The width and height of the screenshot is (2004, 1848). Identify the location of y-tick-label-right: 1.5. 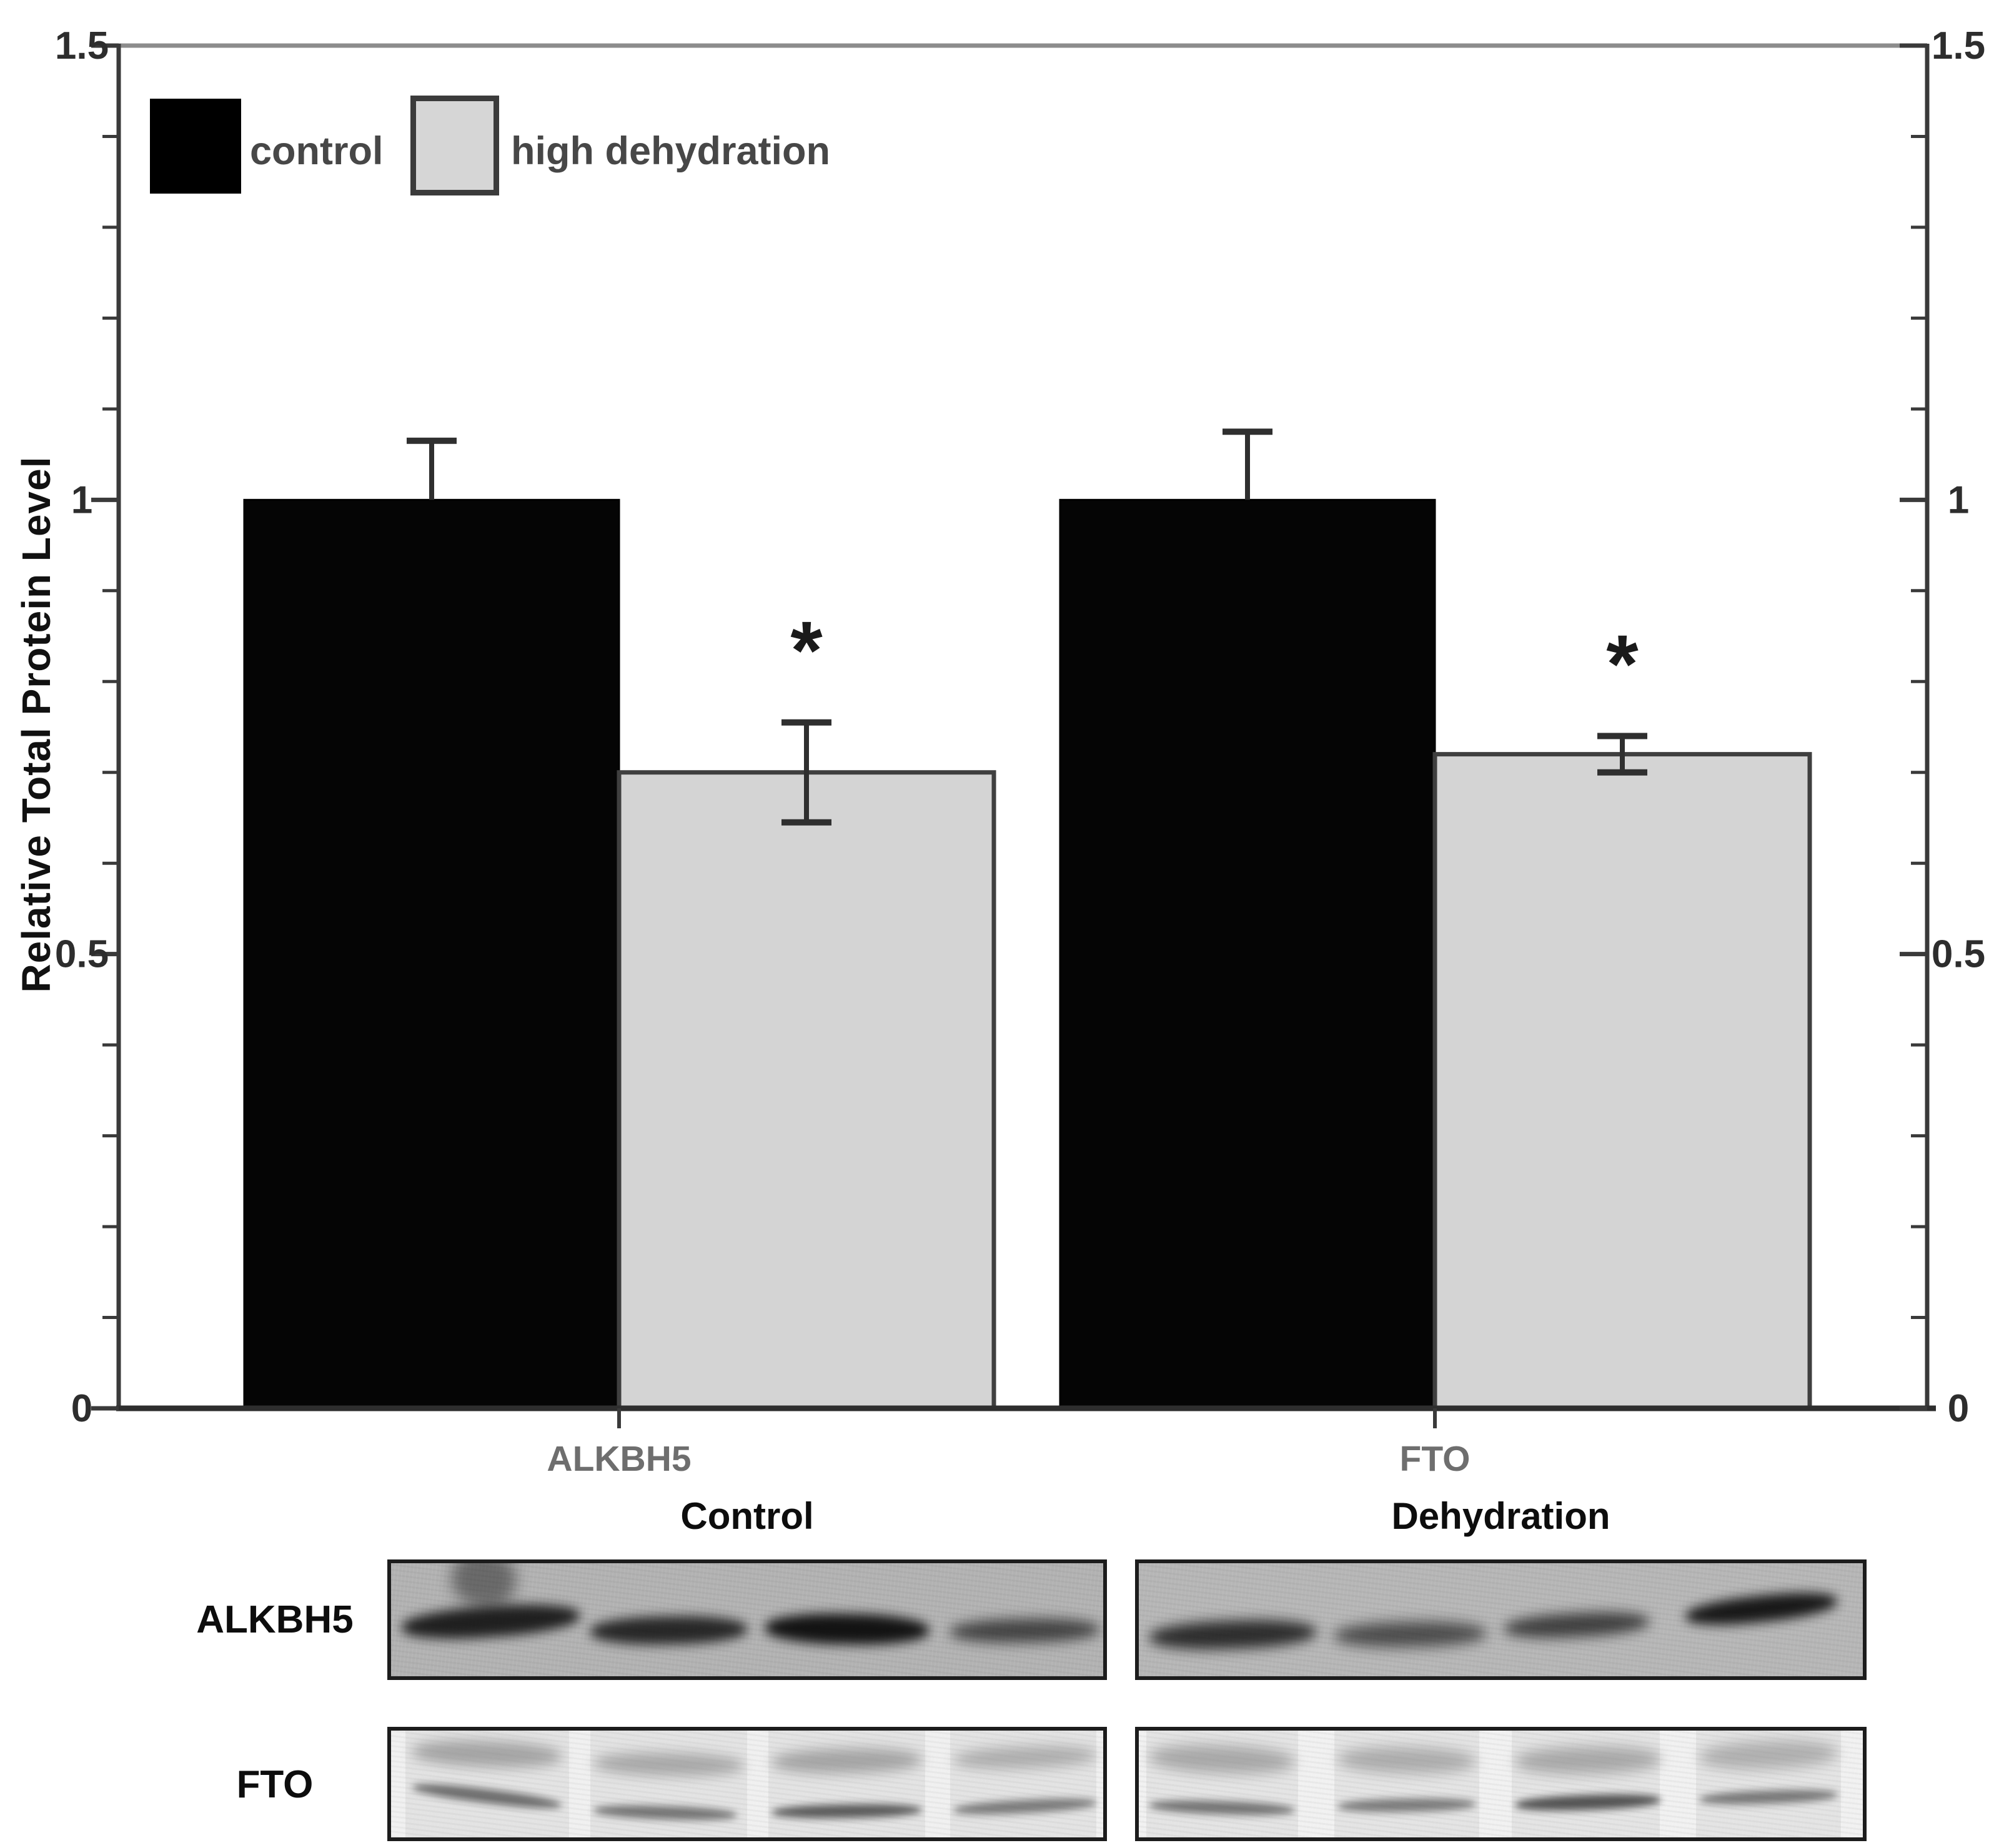
(1959, 46).